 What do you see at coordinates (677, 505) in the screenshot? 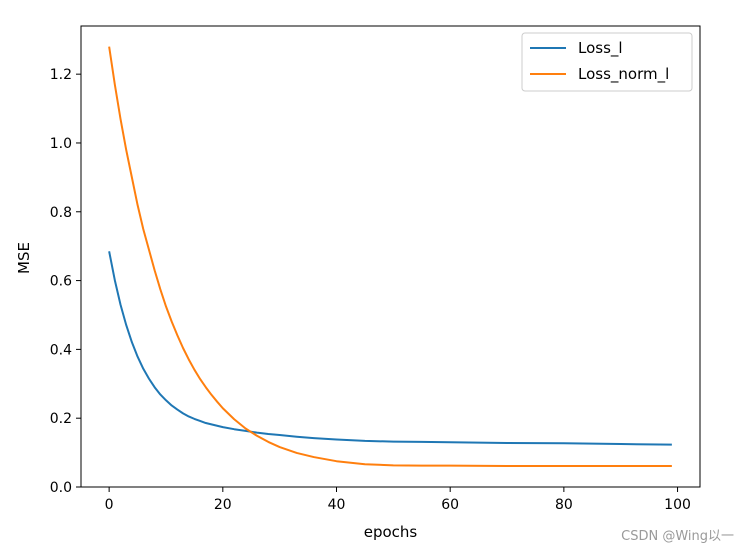
I see `x-tick-label: 100` at bounding box center [677, 505].